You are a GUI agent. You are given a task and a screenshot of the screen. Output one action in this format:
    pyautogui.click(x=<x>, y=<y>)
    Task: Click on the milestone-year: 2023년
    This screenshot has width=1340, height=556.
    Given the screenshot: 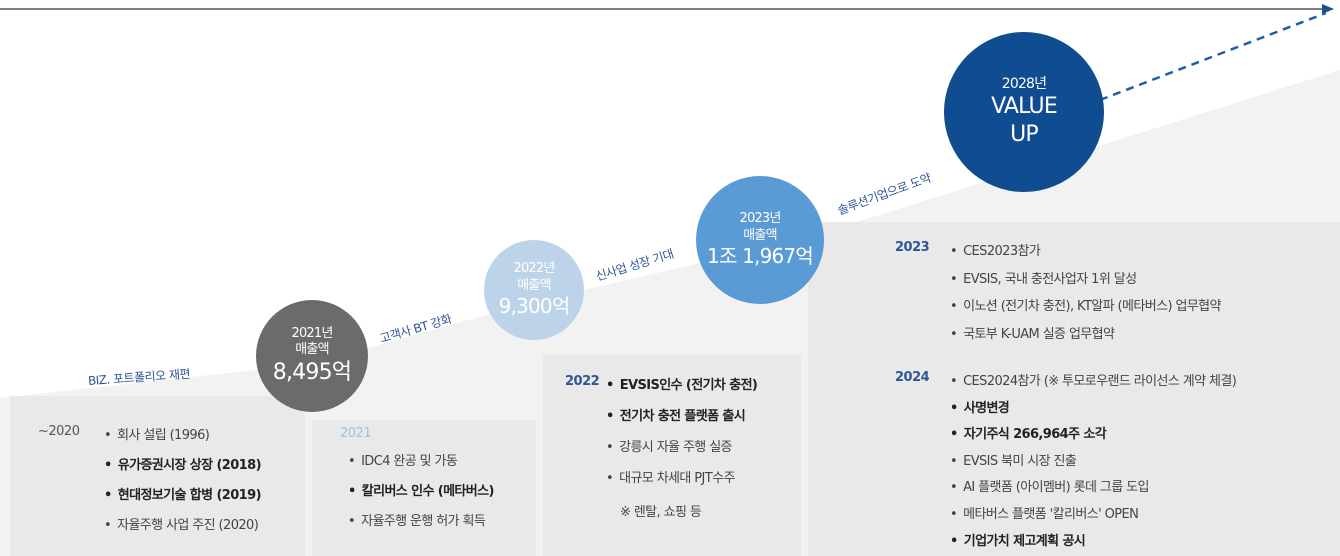 What is the action you would take?
    pyautogui.click(x=760, y=219)
    